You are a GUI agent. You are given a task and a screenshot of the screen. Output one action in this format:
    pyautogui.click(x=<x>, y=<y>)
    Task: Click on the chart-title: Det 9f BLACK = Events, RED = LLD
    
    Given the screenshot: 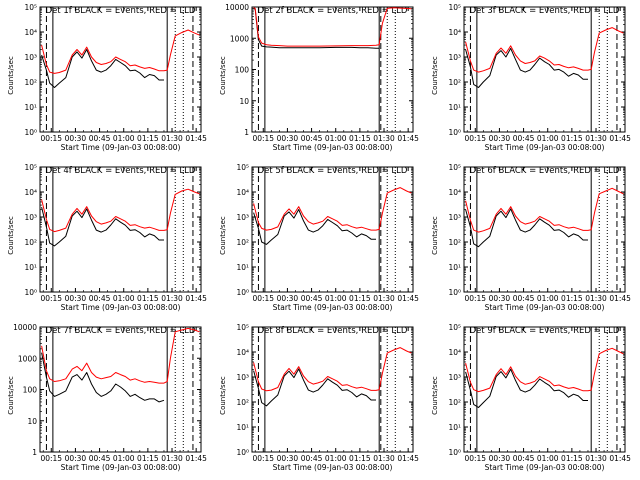 What is the action you would take?
    pyautogui.click(x=545, y=331)
    